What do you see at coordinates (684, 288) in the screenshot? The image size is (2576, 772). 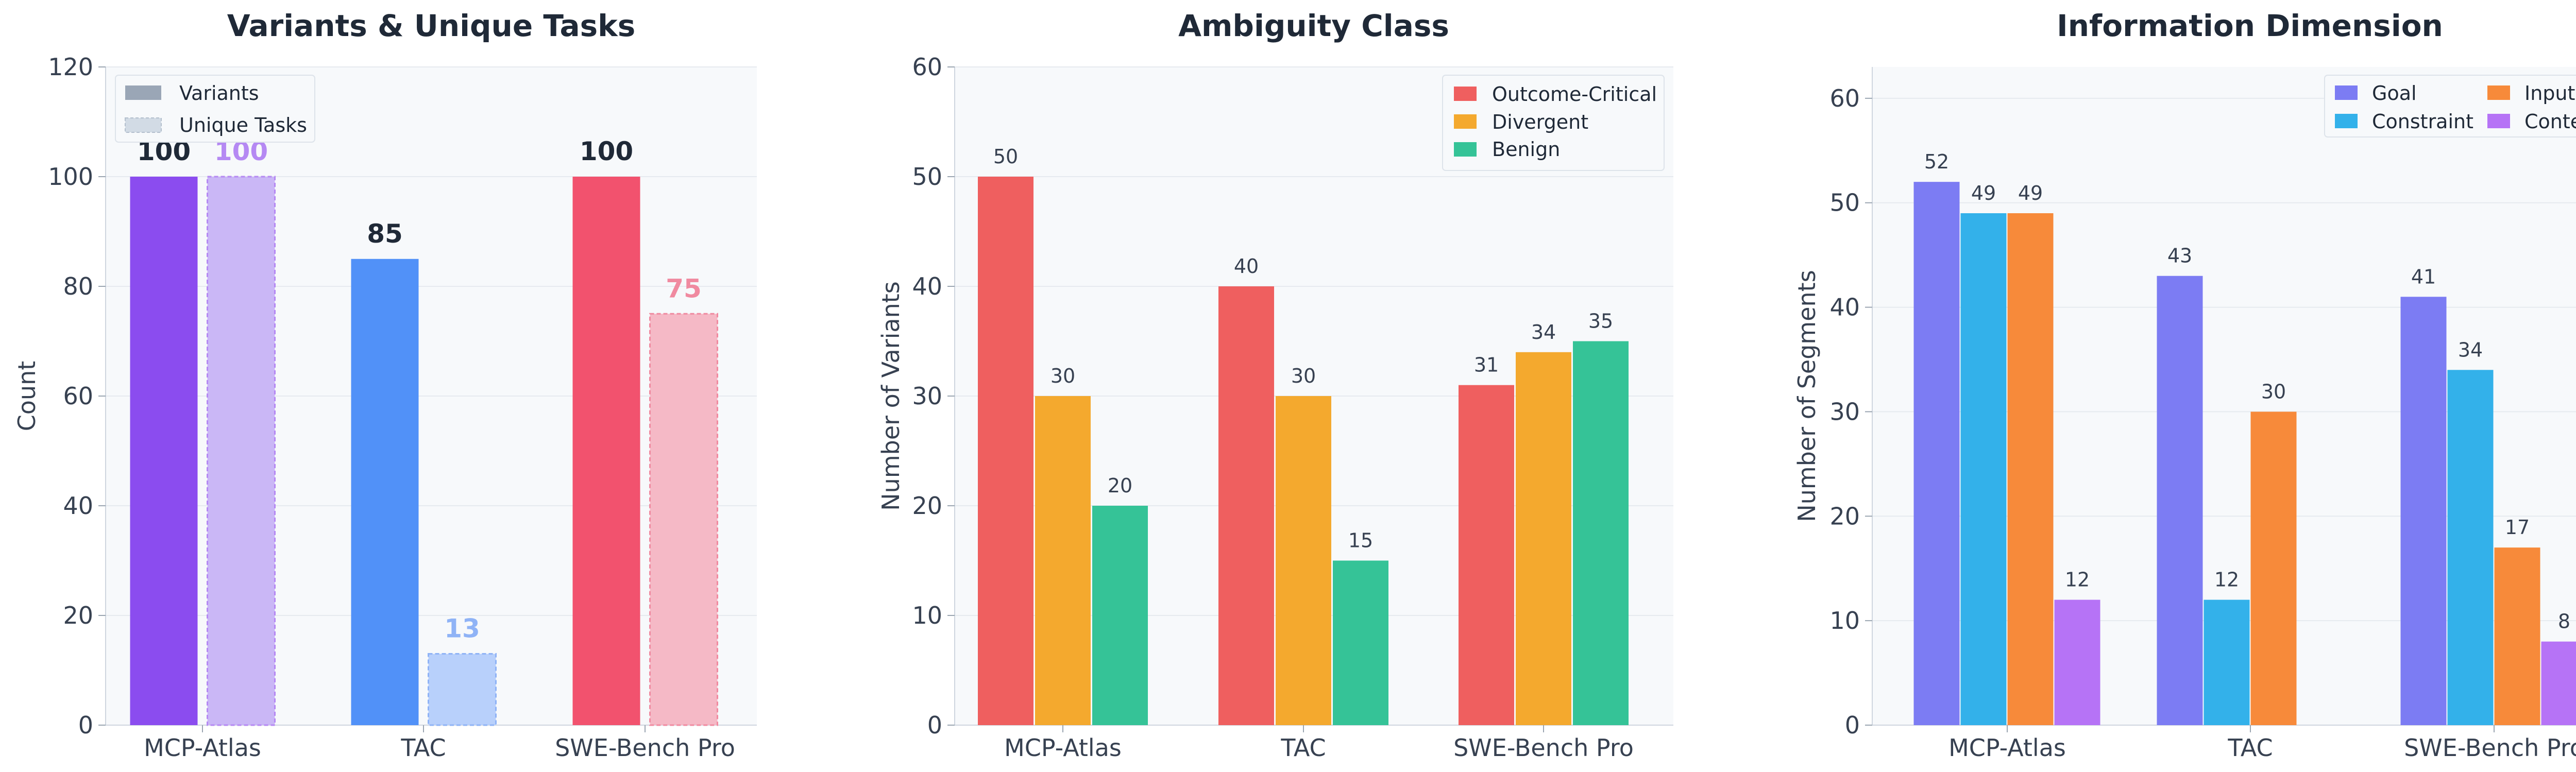 I see `data-label: 75` at bounding box center [684, 288].